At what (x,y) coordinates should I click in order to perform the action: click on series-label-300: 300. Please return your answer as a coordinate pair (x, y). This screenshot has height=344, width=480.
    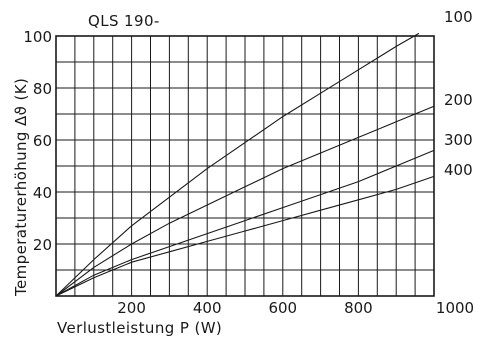
    Looking at the image, I should click on (458, 140).